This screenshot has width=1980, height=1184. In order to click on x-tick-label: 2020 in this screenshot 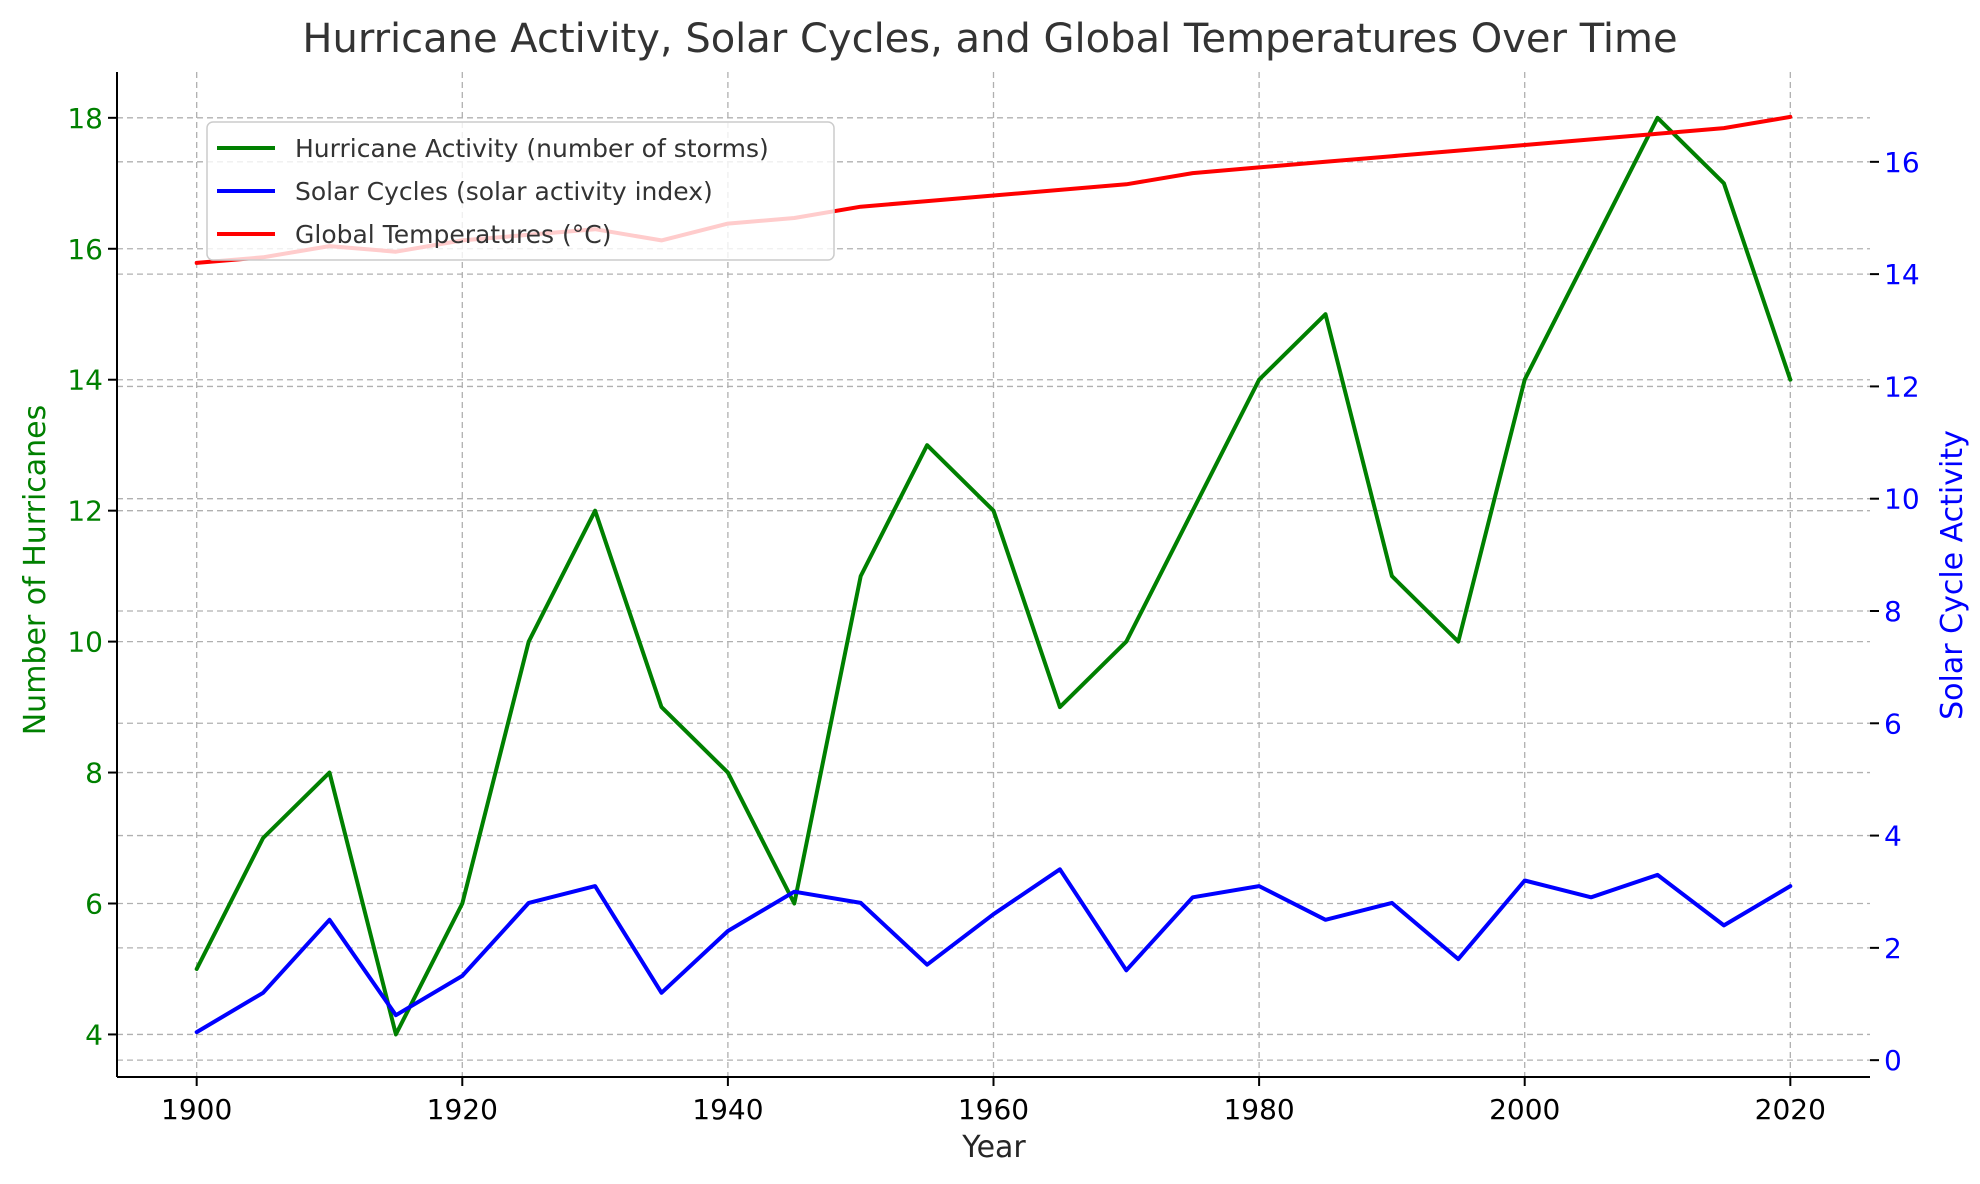, I will do `click(1790, 1109)`.